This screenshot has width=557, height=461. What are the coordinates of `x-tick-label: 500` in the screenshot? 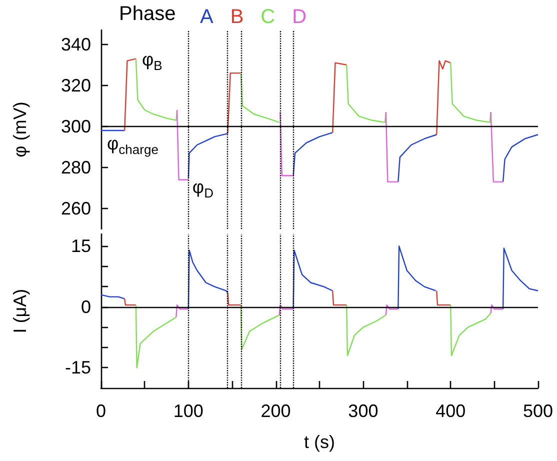 It's located at (538, 411).